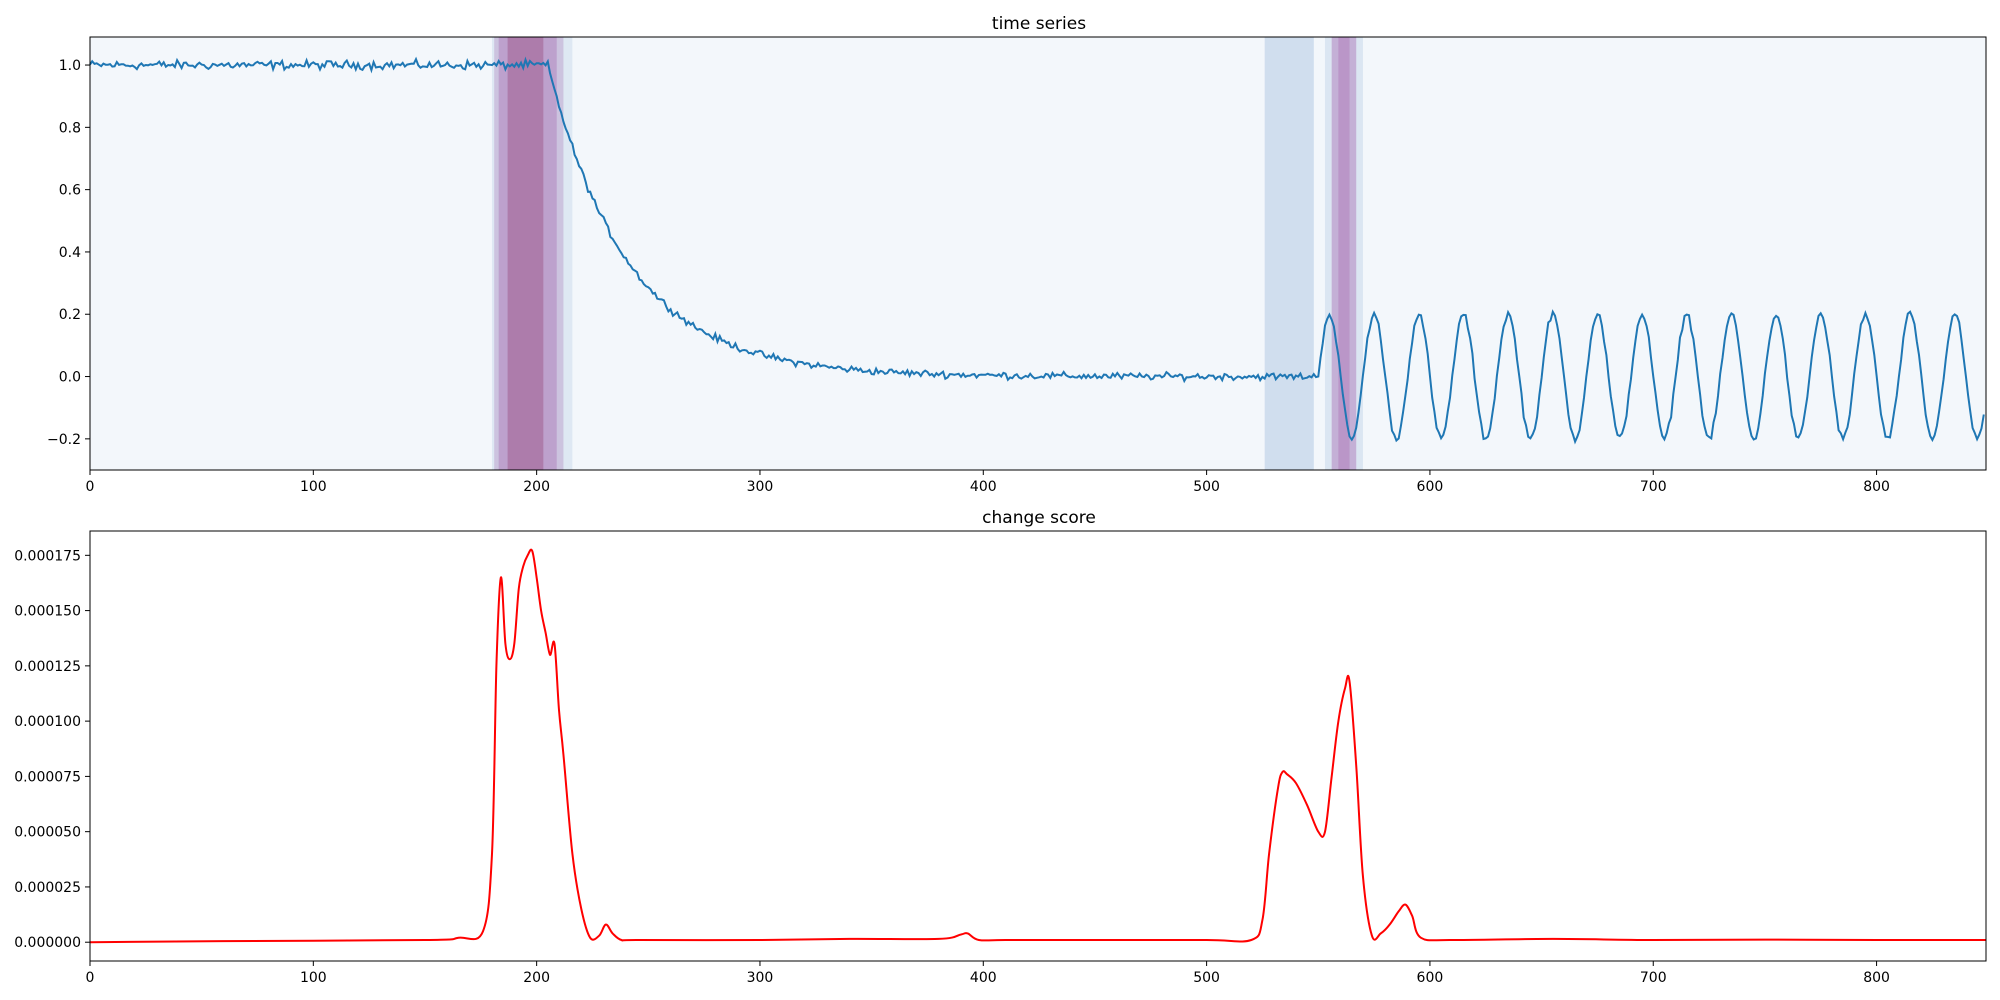 This screenshot has width=2000, height=1000. What do you see at coordinates (1039, 518) in the screenshot?
I see `change-score-title: change score` at bounding box center [1039, 518].